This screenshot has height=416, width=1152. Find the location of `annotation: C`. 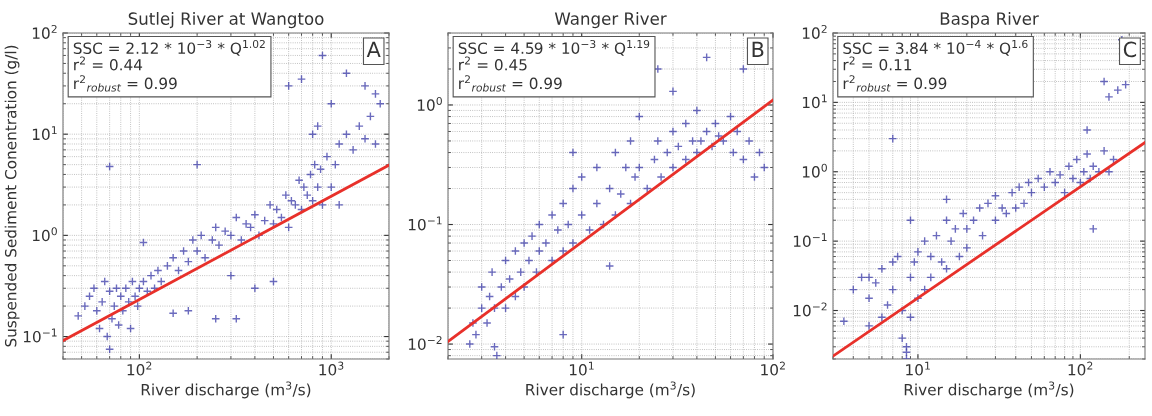

annotation: C is located at coordinates (1130, 49).